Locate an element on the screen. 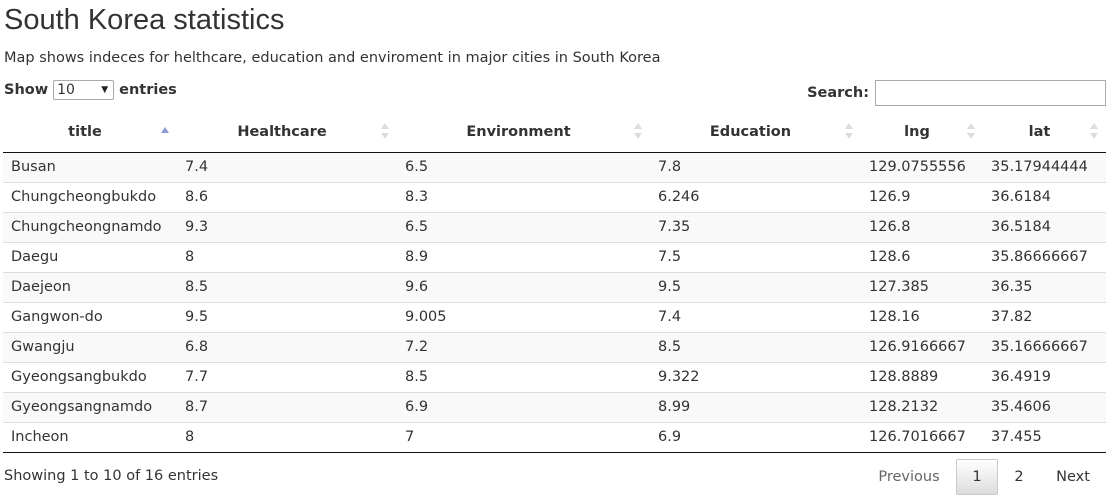 Image resolution: width=1112 pixels, height=501 pixels. sort-ascending-icon is located at coordinates (164, 130).